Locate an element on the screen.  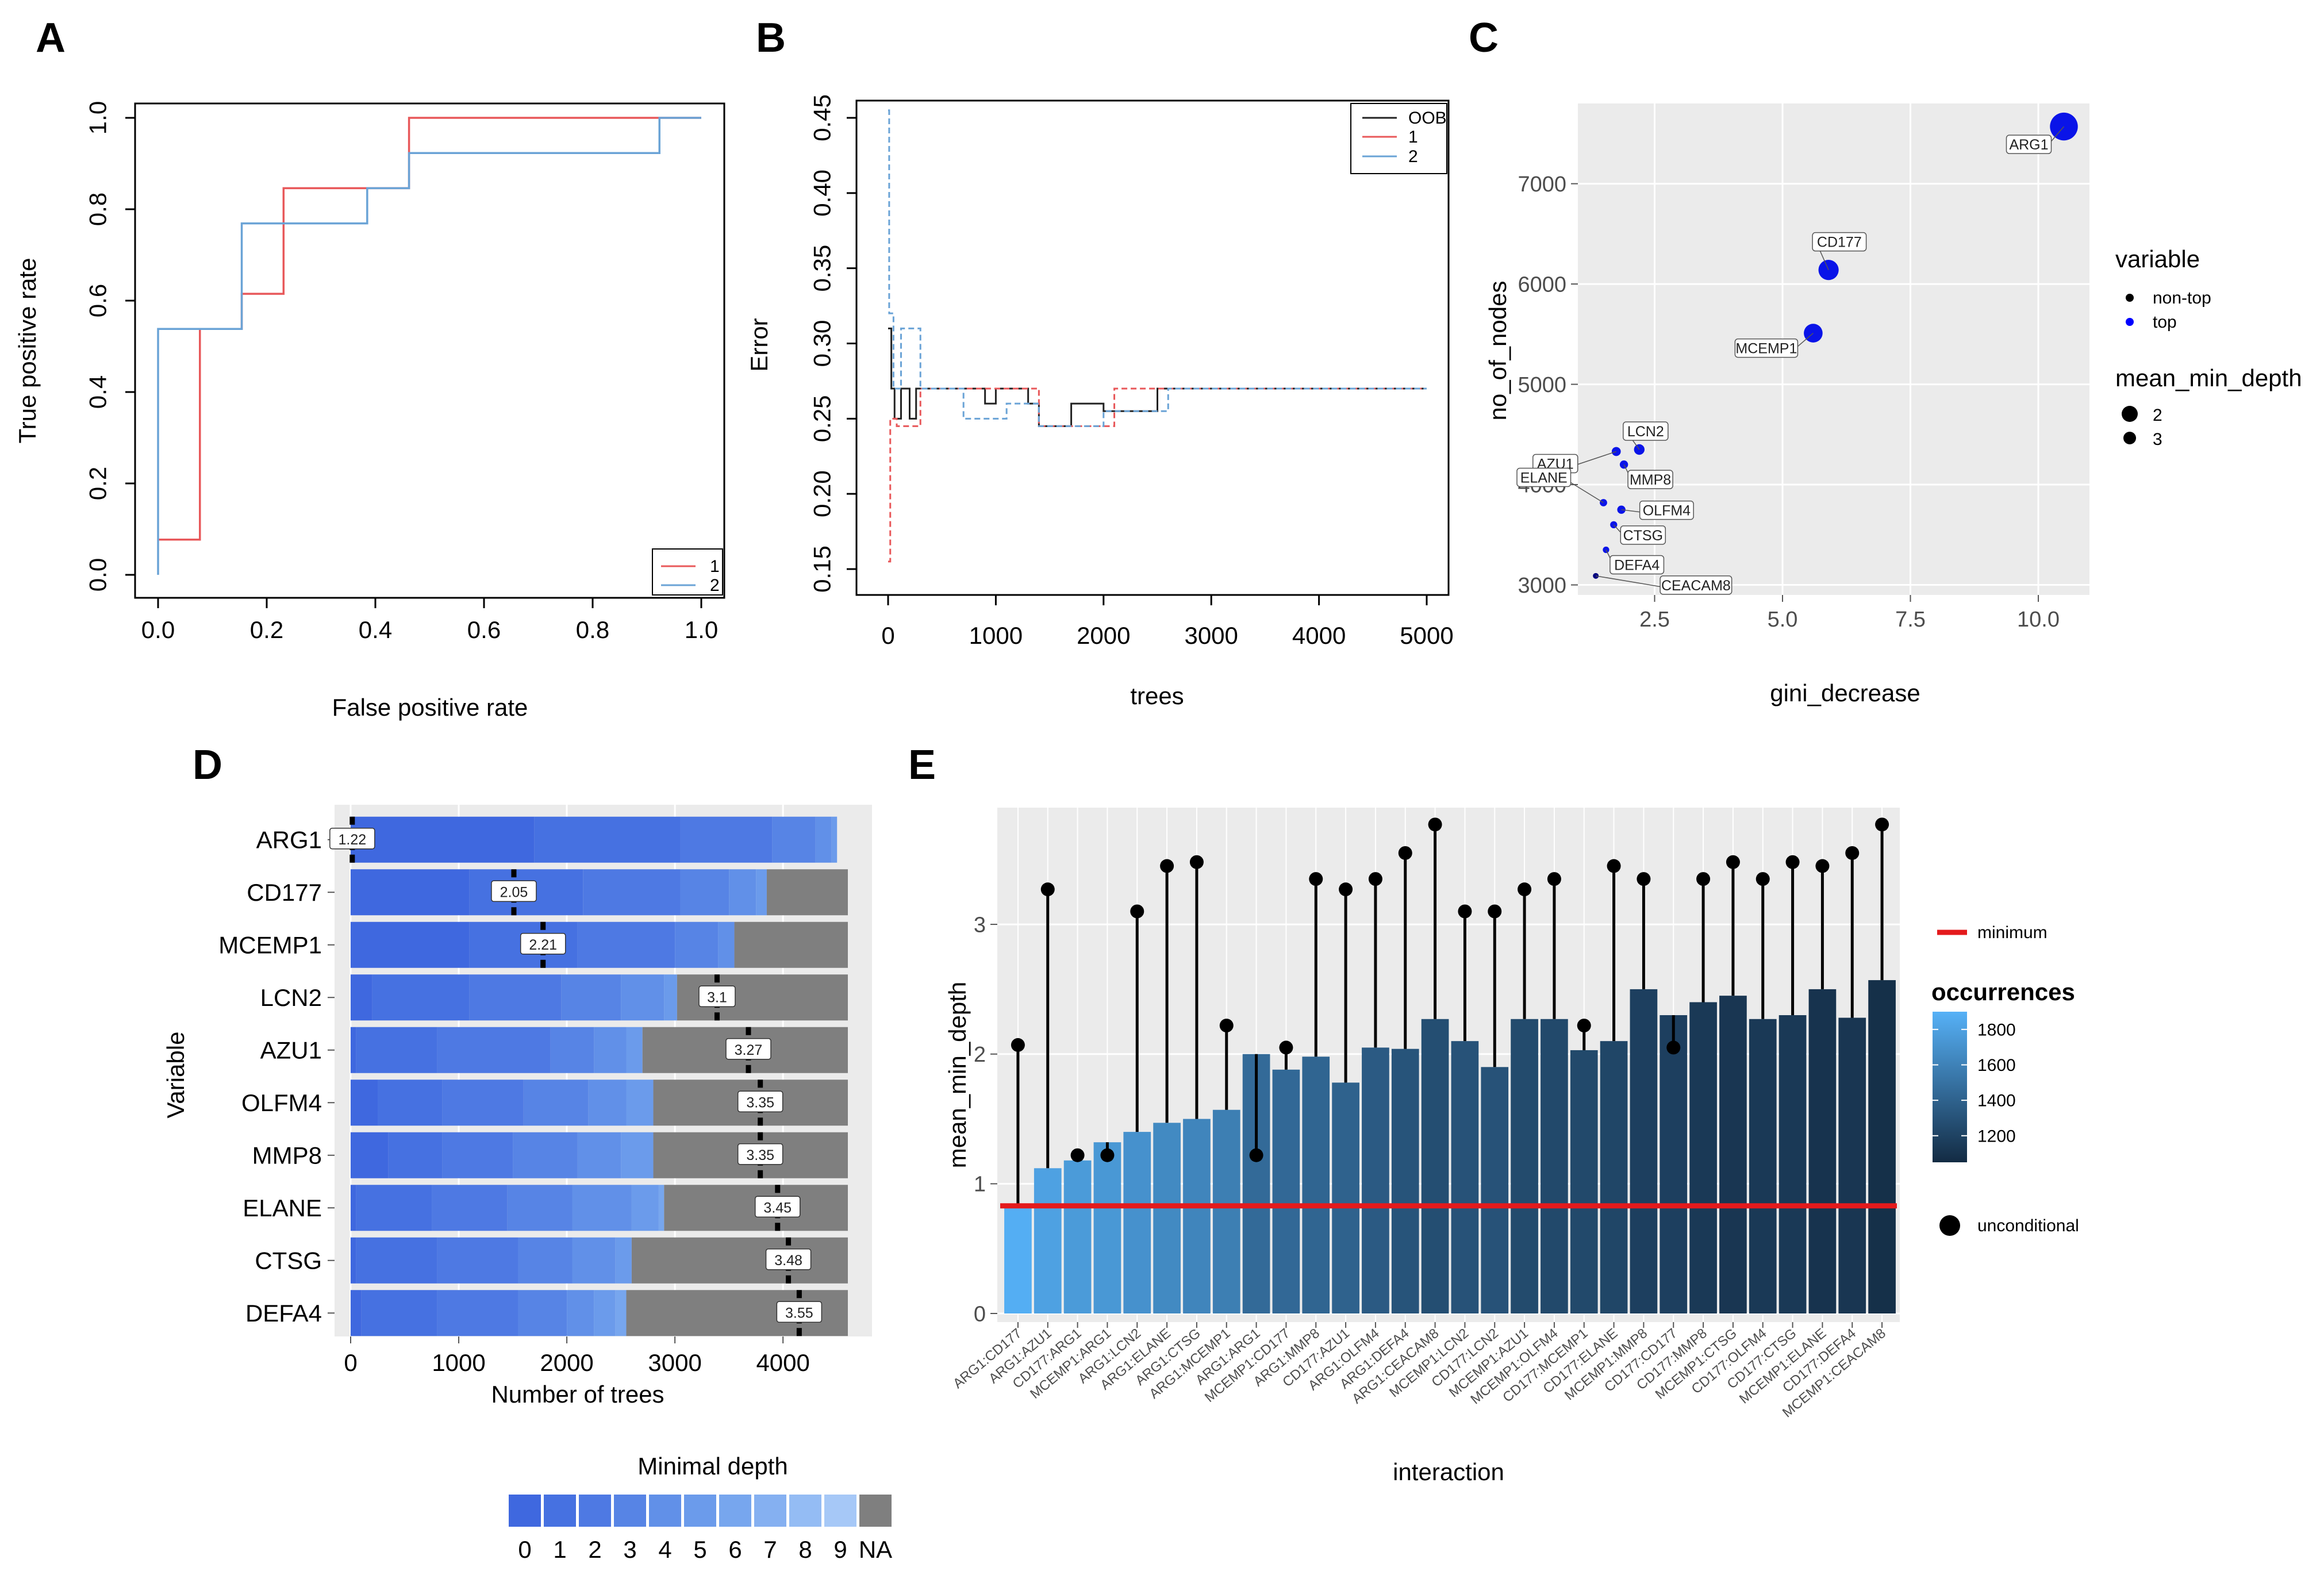
roc-legend-label-2: 2 is located at coordinates (715, 585).